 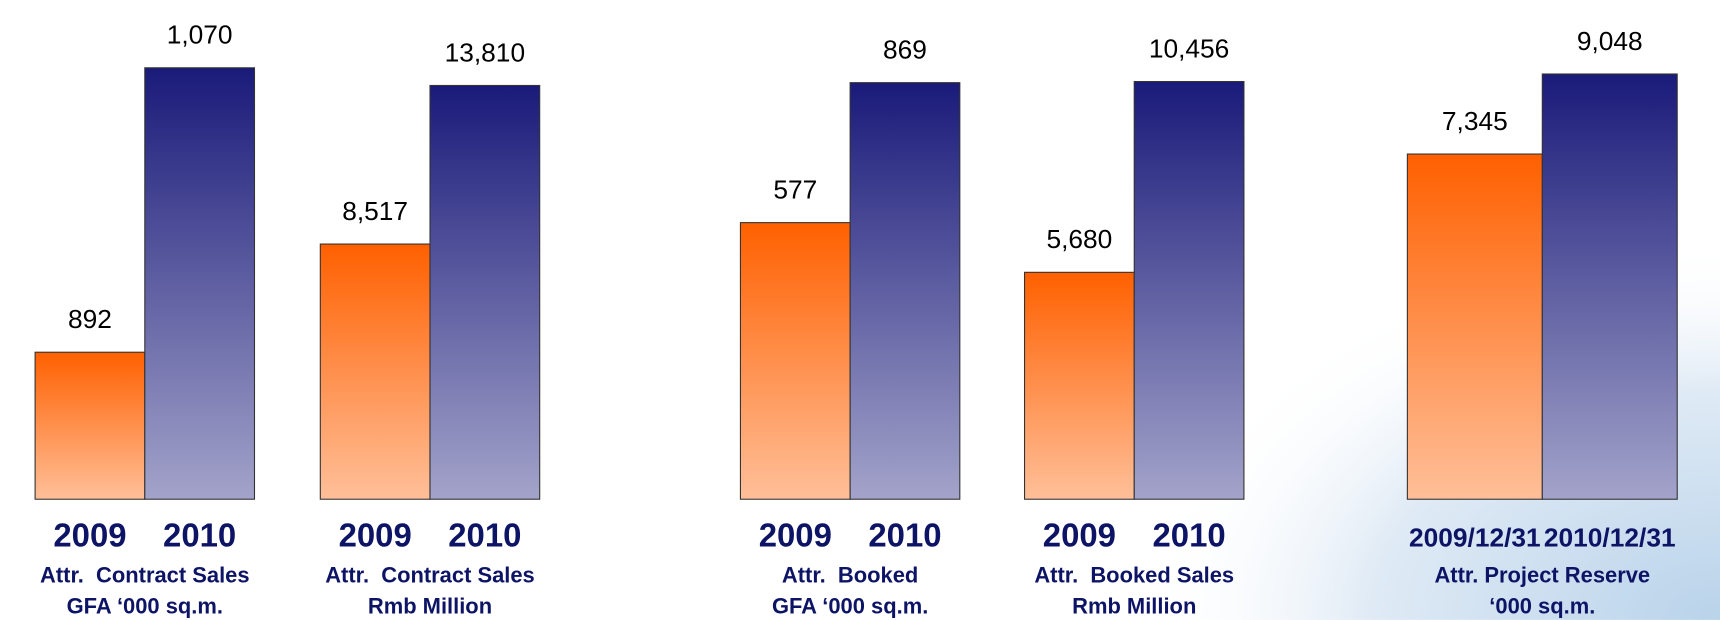 I want to click on caption: Attr. Booked, so click(x=850, y=575).